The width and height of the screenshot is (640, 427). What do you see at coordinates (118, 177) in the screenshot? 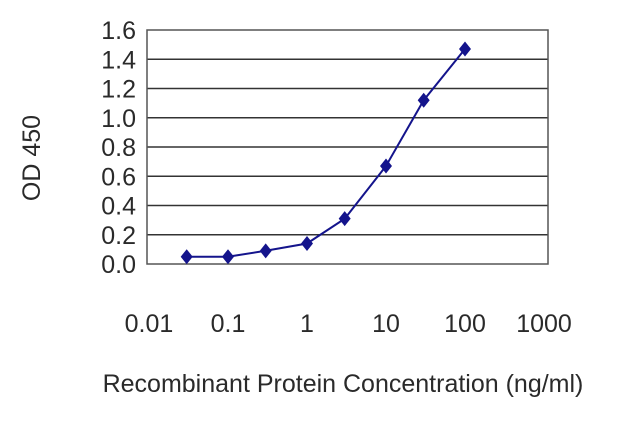
I see `y-tick-label: 0.6` at bounding box center [118, 177].